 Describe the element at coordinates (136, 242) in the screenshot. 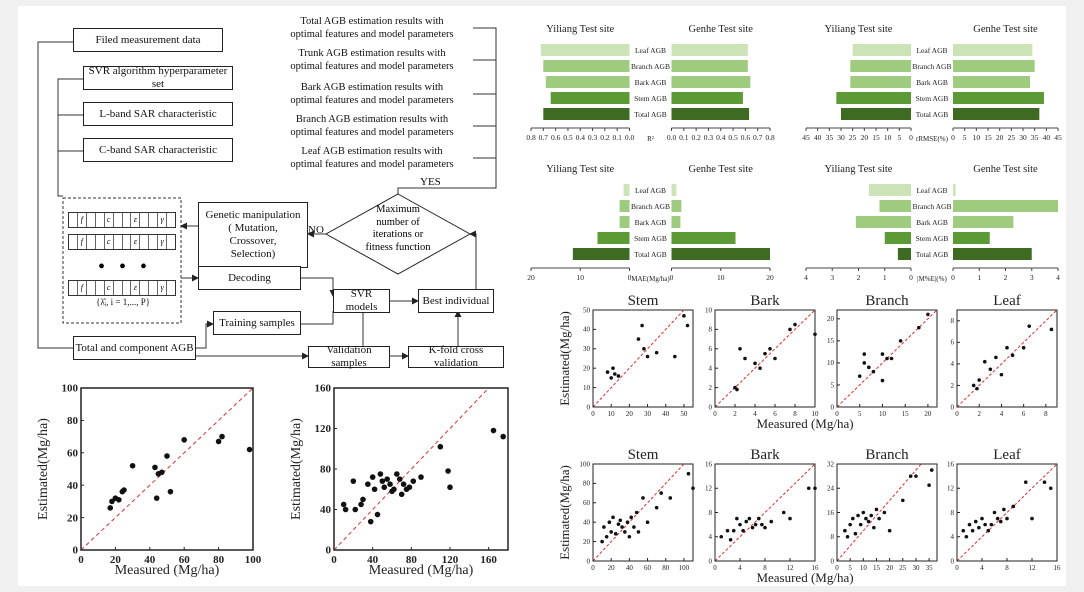

I see `gene-cell: ε` at that location.